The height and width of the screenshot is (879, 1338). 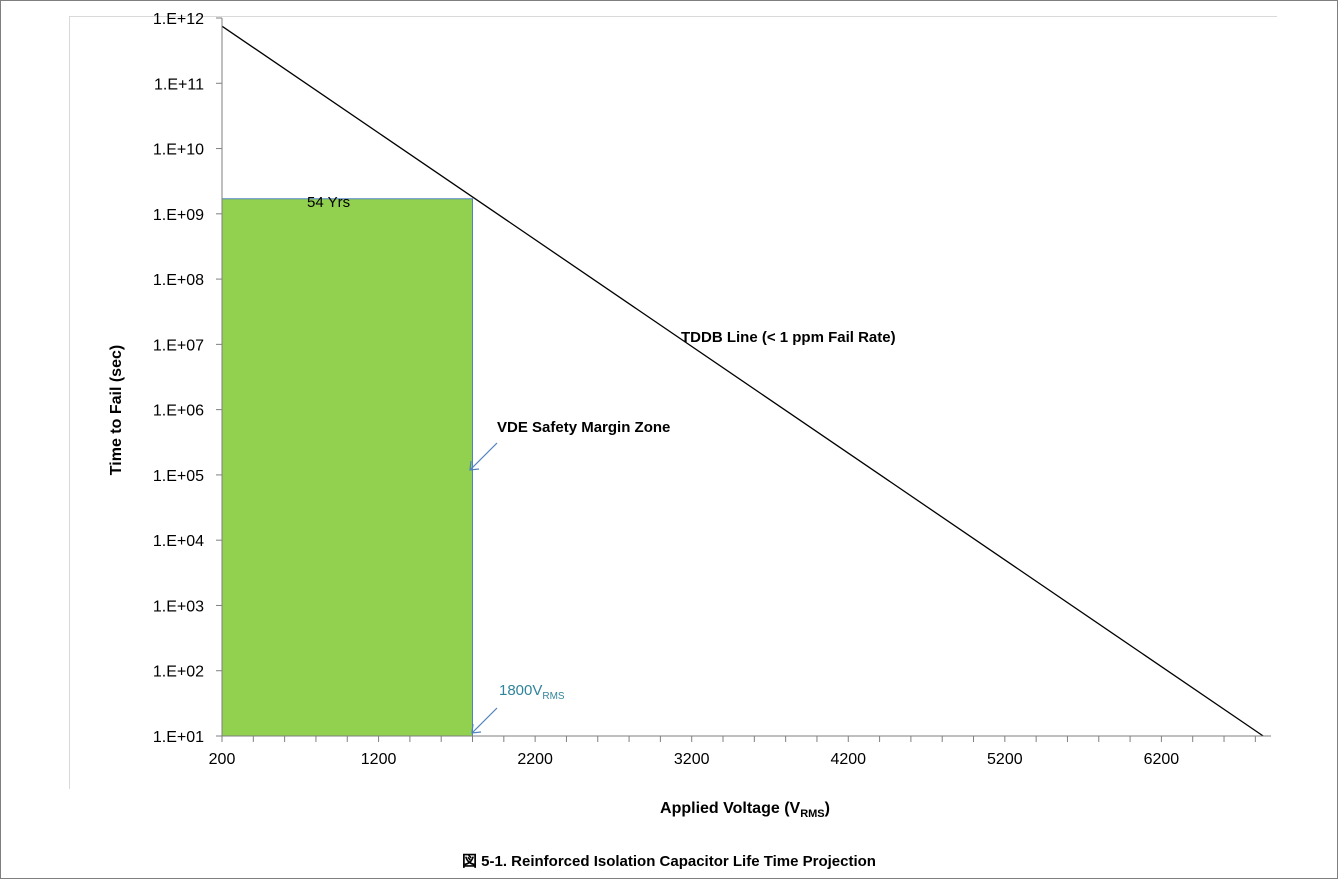 What do you see at coordinates (178, 280) in the screenshot?
I see `y-tick-label: 1.E+08` at bounding box center [178, 280].